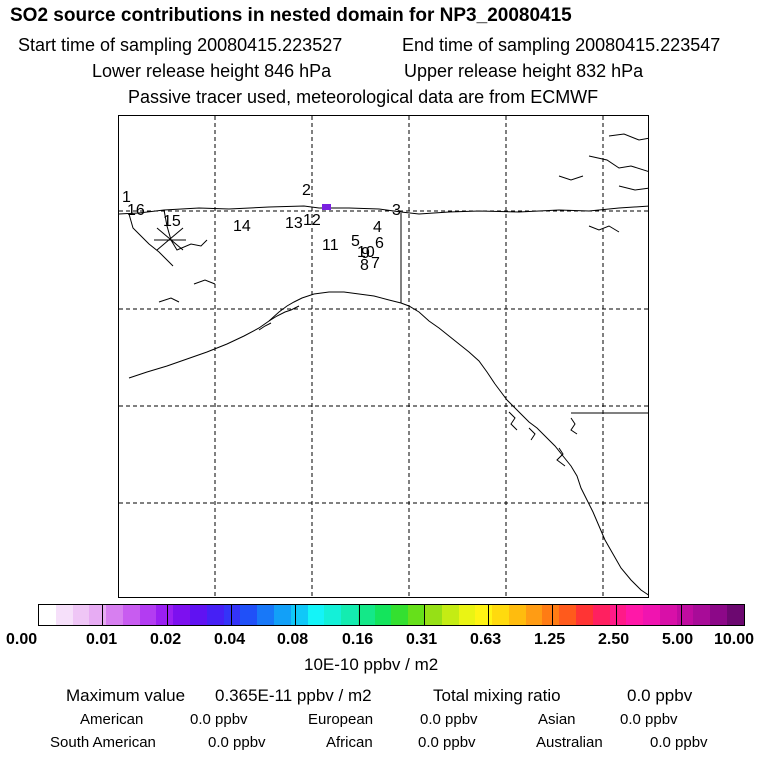 The width and height of the screenshot is (768, 768). What do you see at coordinates (172, 221) in the screenshot?
I see `site-label: 15` at bounding box center [172, 221].